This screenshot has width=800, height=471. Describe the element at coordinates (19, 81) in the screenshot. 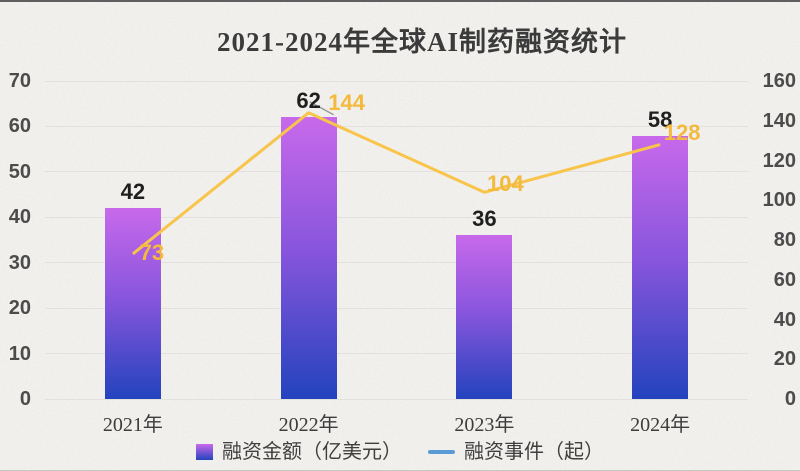

I see `left-axis-tick-label: 70` at that location.